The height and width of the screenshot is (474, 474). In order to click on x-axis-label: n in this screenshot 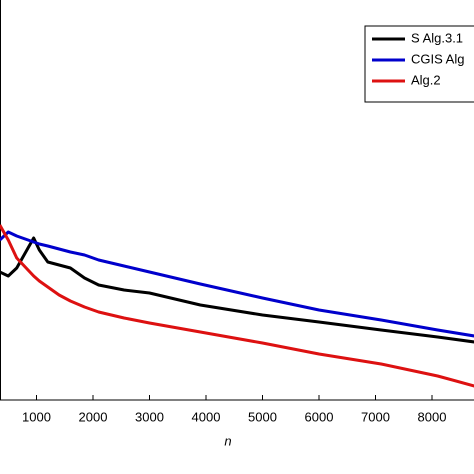, I will do `click(227, 440)`.